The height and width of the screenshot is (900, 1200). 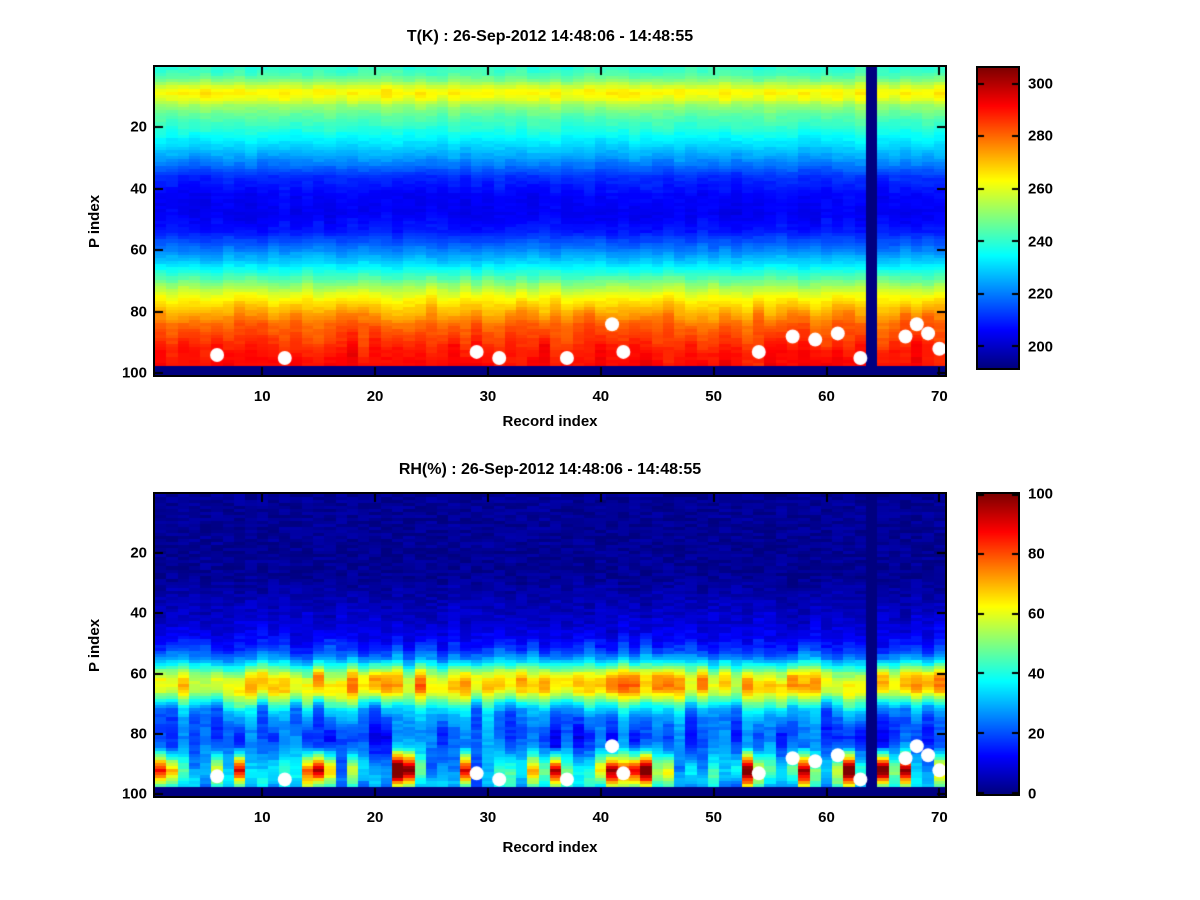 What do you see at coordinates (1041, 294) in the screenshot?
I see `colorbar-tick-label: 220` at bounding box center [1041, 294].